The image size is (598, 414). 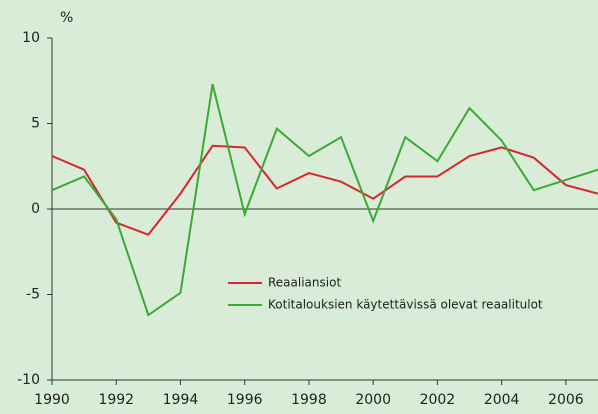 What do you see at coordinates (35, 209) in the screenshot?
I see `y-tick-label: 0` at bounding box center [35, 209].